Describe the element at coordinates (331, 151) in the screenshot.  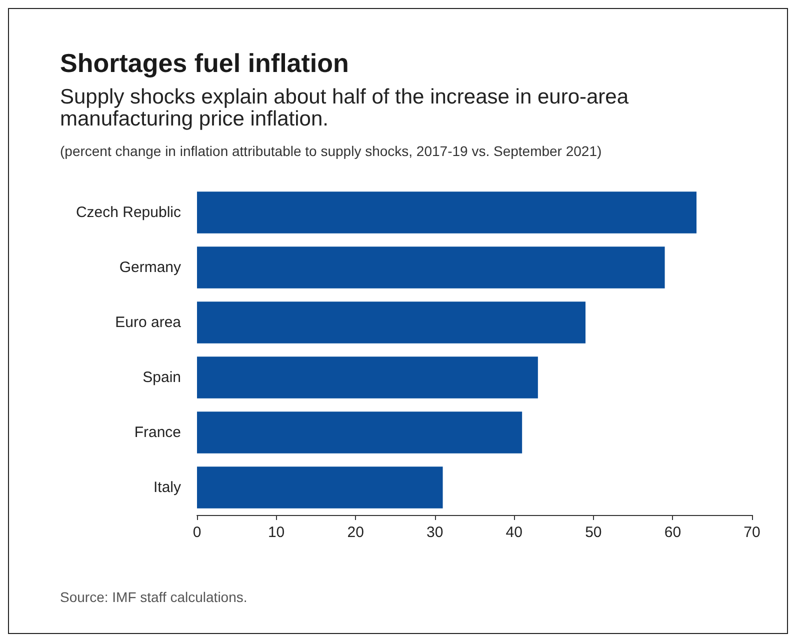
I see `text: (percent change in inflation attributable to supply shocks, 2017-19 vs. September 2021)` at that location.